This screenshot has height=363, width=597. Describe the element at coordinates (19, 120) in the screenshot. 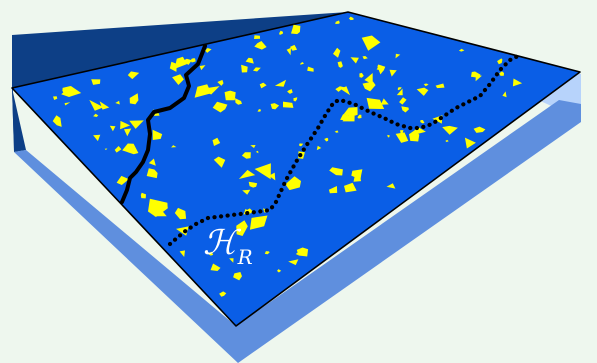

I see `left-wall-lower` at that location.